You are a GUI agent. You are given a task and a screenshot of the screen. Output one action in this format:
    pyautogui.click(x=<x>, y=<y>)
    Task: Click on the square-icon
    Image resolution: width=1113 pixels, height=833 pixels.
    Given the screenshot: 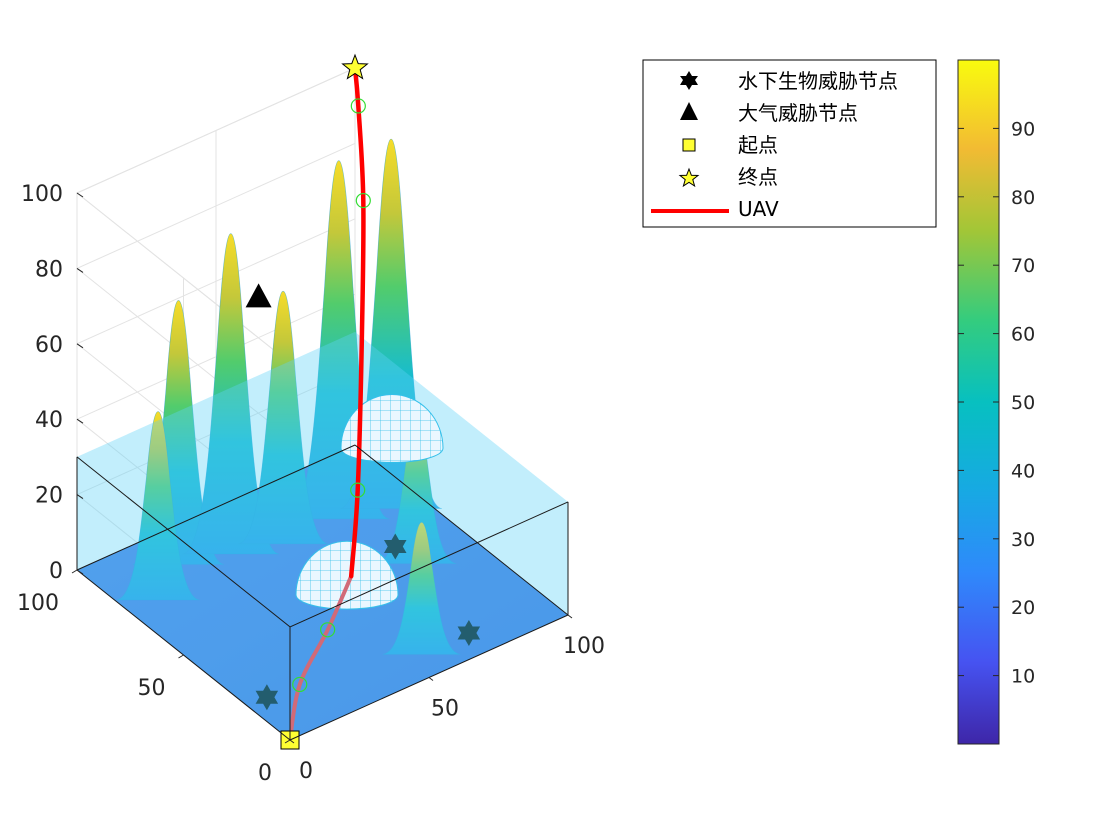 What is the action you would take?
    pyautogui.click(x=689, y=145)
    